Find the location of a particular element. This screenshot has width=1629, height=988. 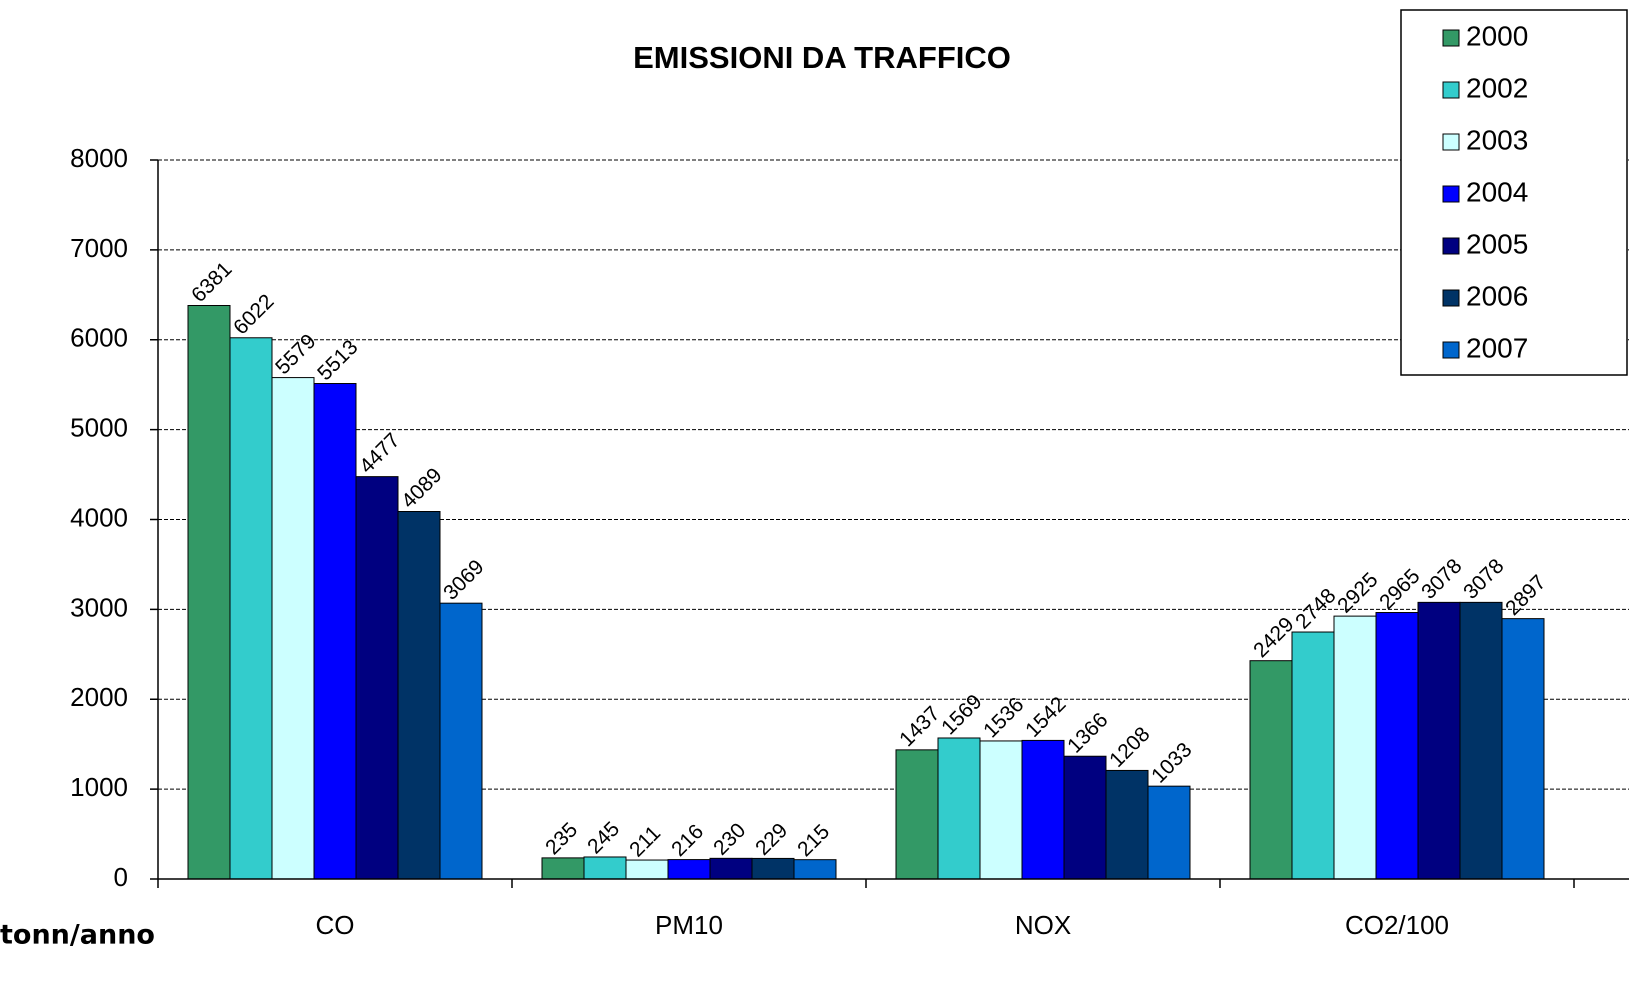

y-tick-label: 2000 is located at coordinates (99, 697).